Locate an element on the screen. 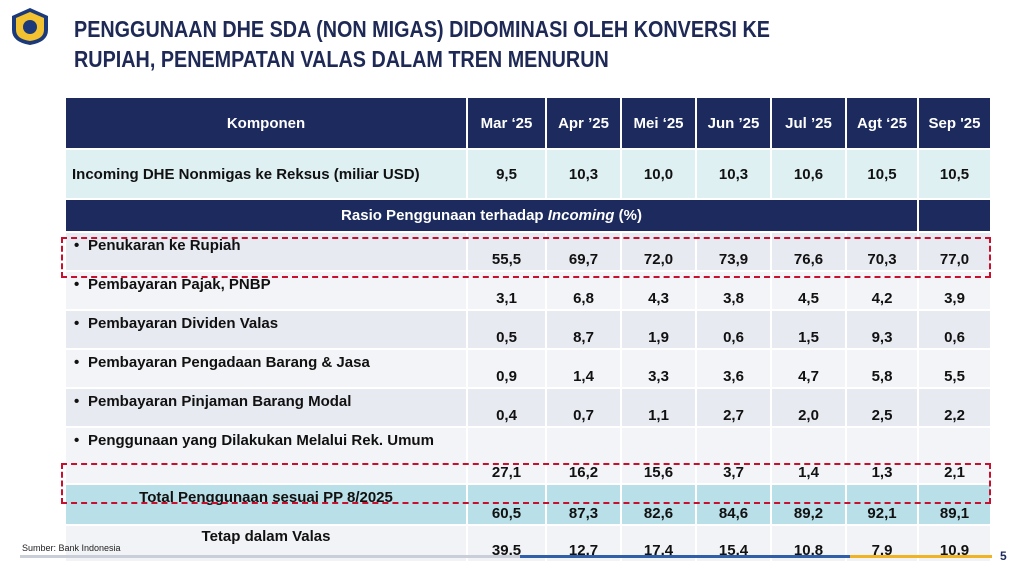  cell-value: 0,4 is located at coordinates (506, 407).